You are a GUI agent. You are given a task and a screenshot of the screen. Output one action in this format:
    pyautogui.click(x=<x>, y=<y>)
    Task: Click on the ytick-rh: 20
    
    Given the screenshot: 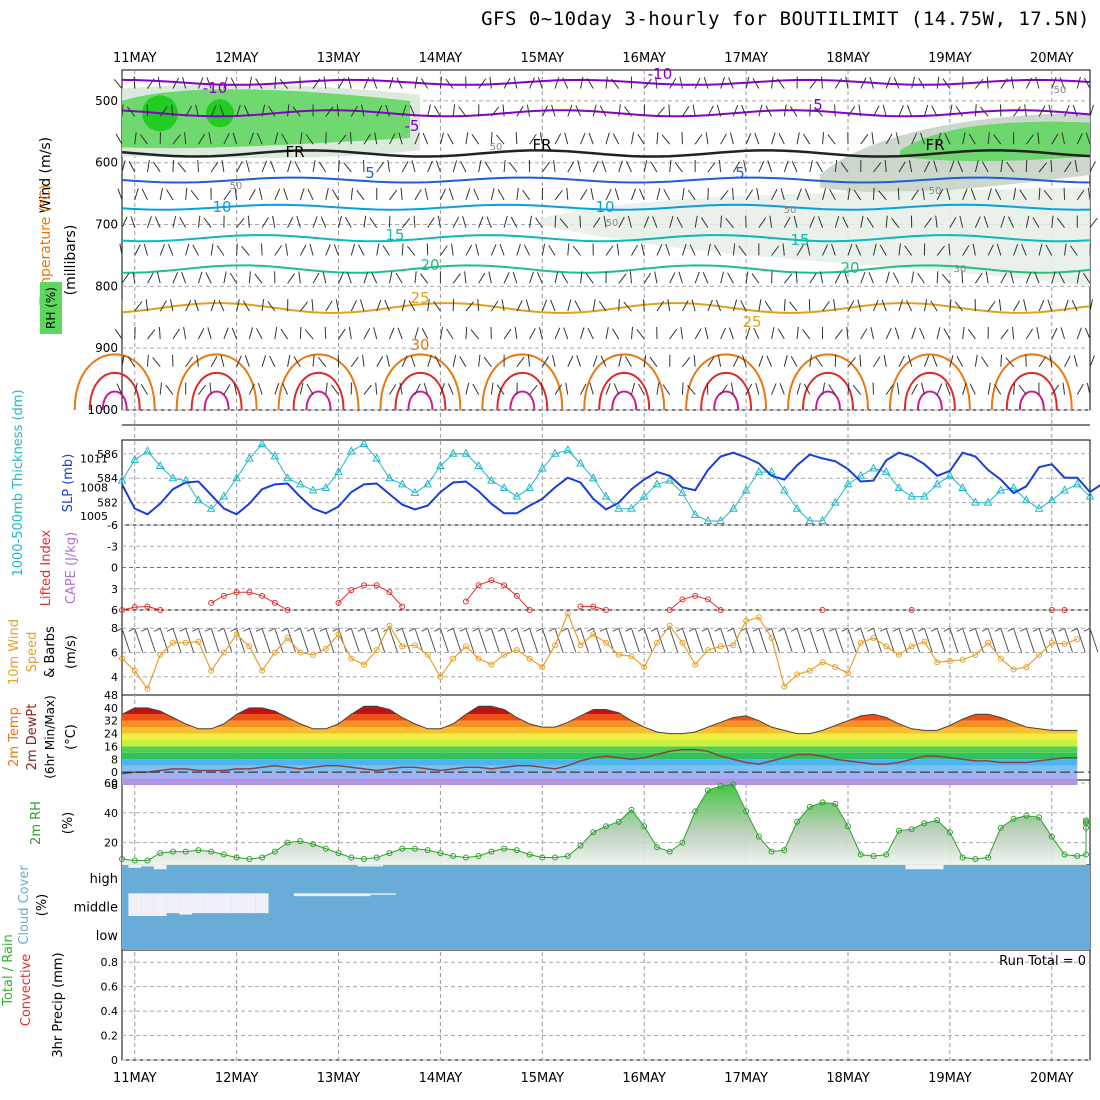 What is the action you would take?
    pyautogui.click(x=111, y=843)
    